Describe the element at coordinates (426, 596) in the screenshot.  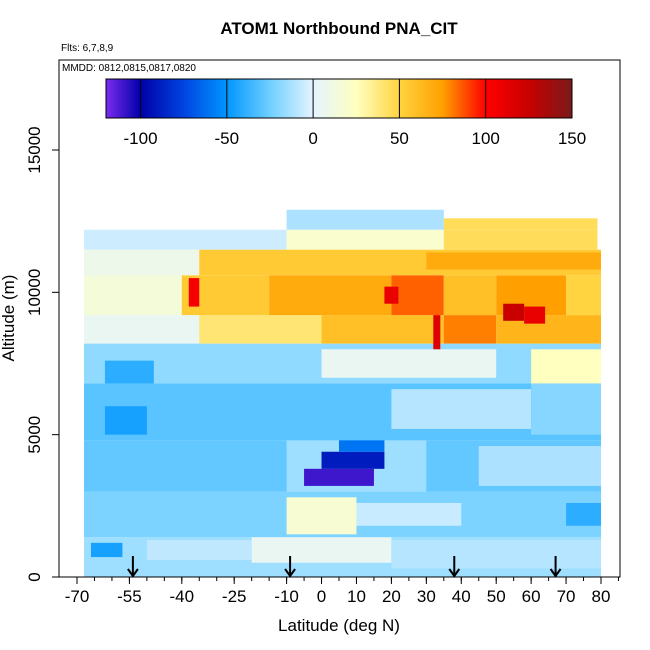
I see `x-tick-label: 30` at that location.